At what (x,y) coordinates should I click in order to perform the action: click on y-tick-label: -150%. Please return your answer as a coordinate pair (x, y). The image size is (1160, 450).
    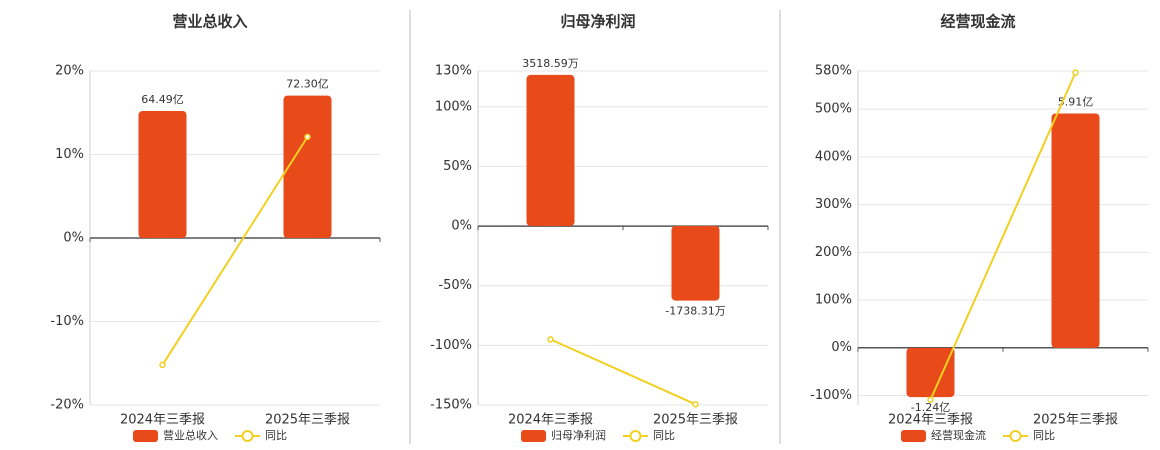
    Looking at the image, I should click on (451, 405).